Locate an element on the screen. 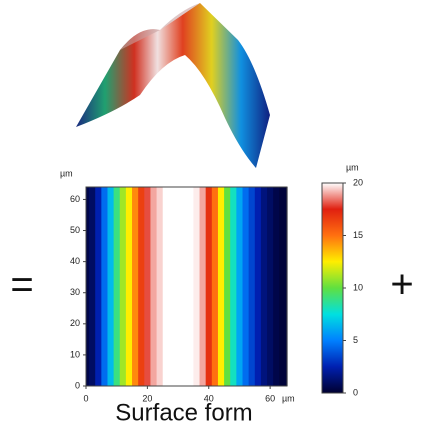 Image resolution: width=431 pixels, height=431 pixels. y-tick-label: 30 is located at coordinates (75, 292).